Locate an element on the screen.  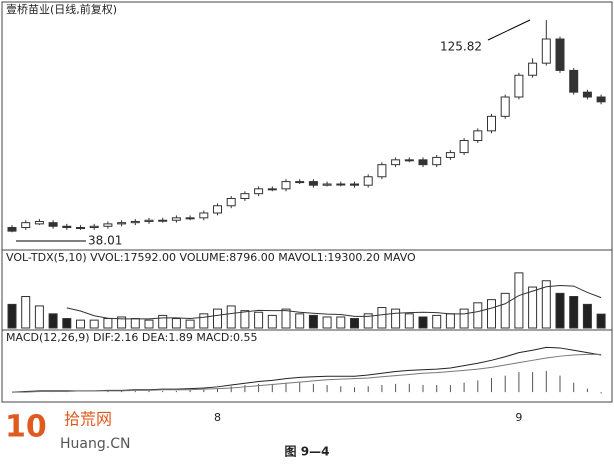
x-tick-label: 8 is located at coordinates (217, 417).